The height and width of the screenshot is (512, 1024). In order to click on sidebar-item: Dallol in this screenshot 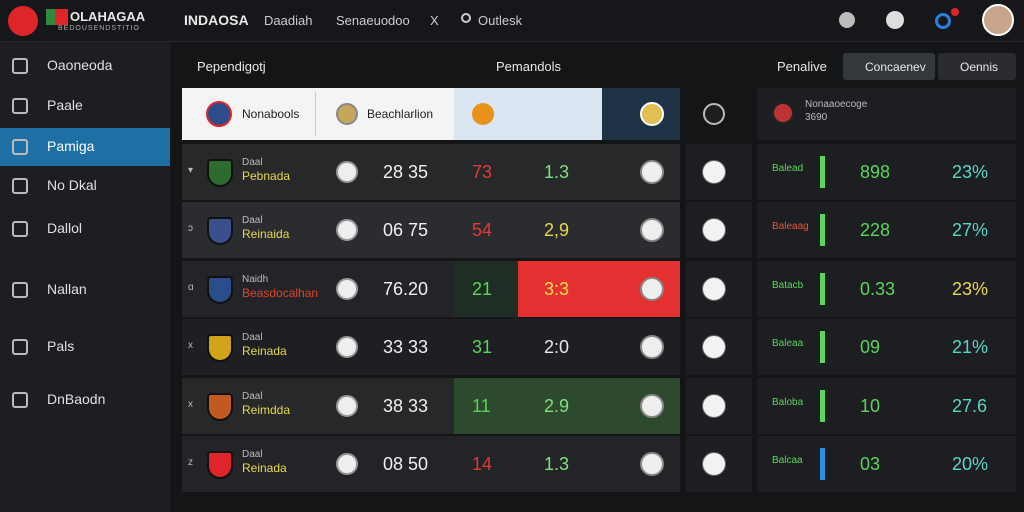, I will do `click(65, 228)`.